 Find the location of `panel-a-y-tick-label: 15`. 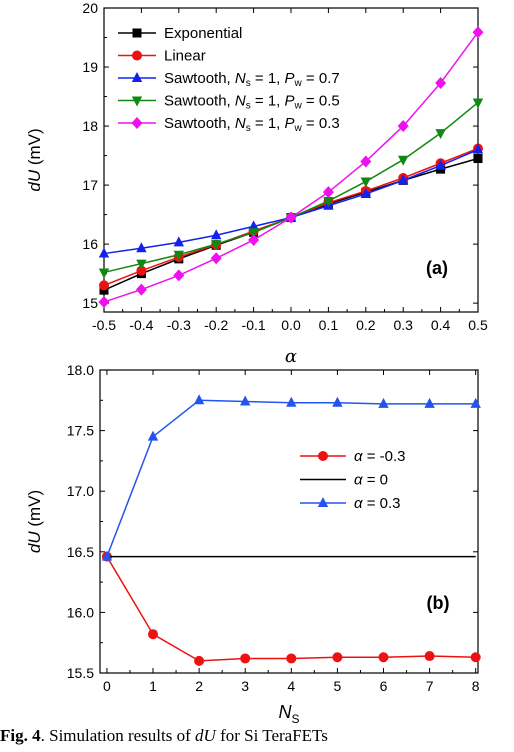

panel-a-y-tick-label: 15 is located at coordinates (90, 303).